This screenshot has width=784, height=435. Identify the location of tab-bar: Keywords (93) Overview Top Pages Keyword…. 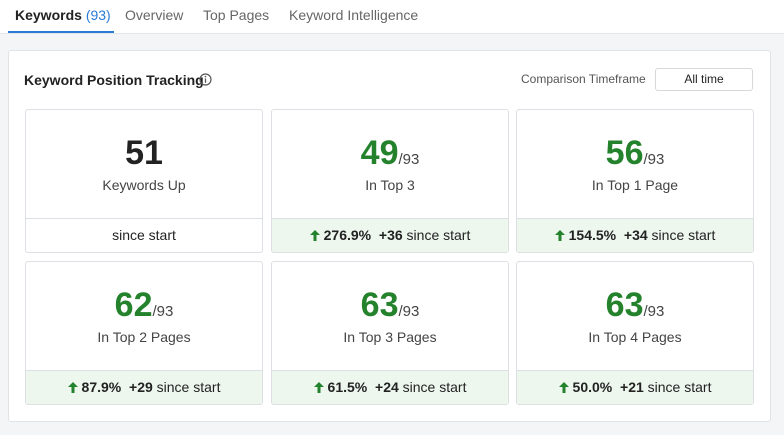
(392, 17).